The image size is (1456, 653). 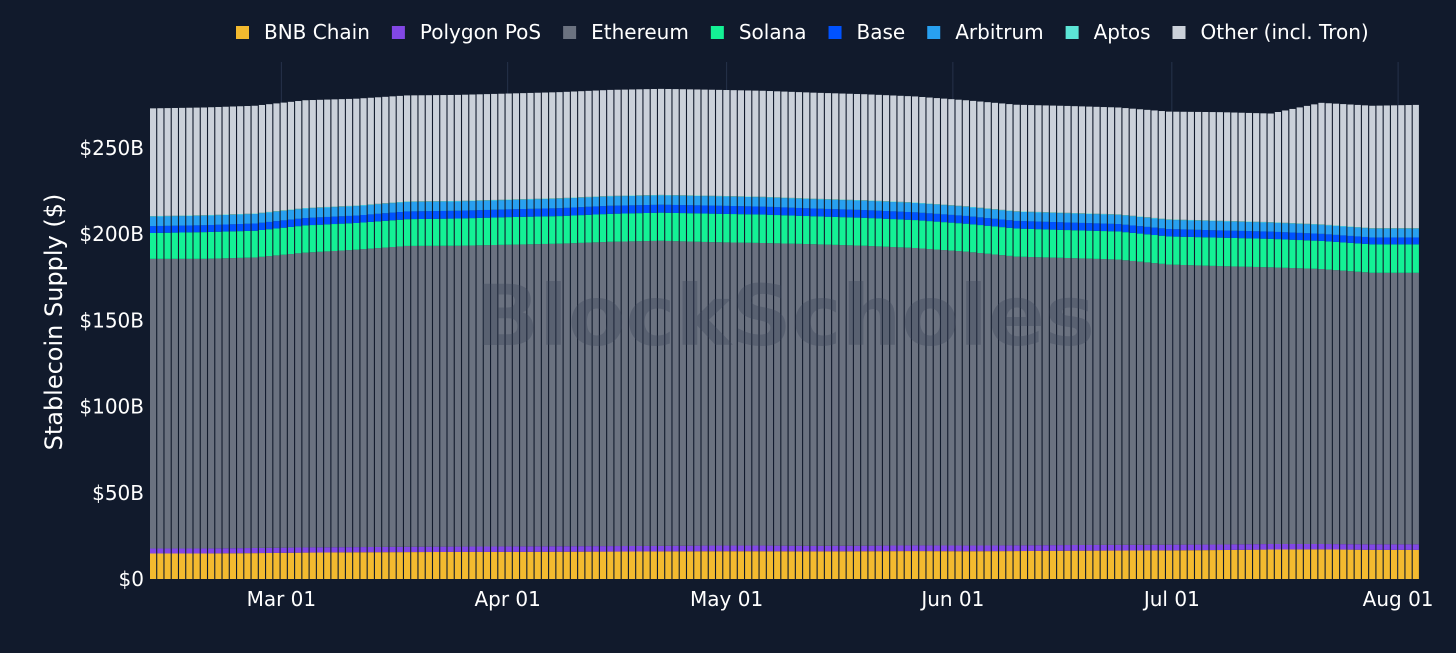 I want to click on legend-item: Other (incl. Tron), so click(x=1270, y=32).